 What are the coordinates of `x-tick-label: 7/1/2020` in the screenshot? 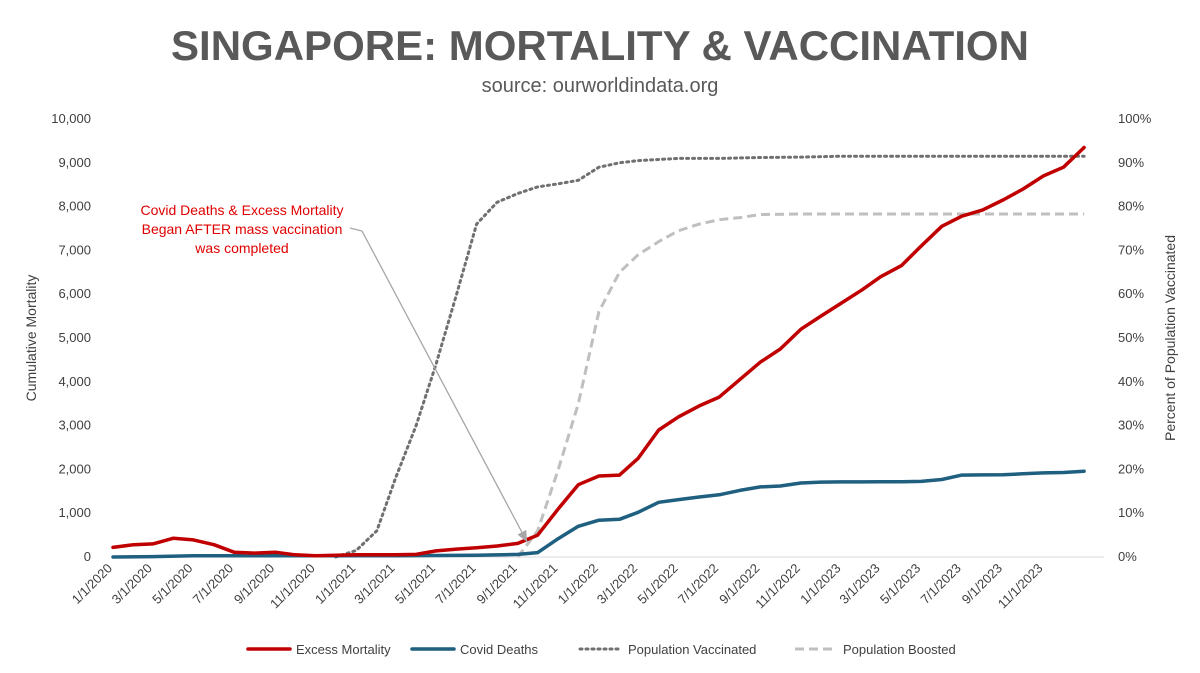 It's located at (213, 584).